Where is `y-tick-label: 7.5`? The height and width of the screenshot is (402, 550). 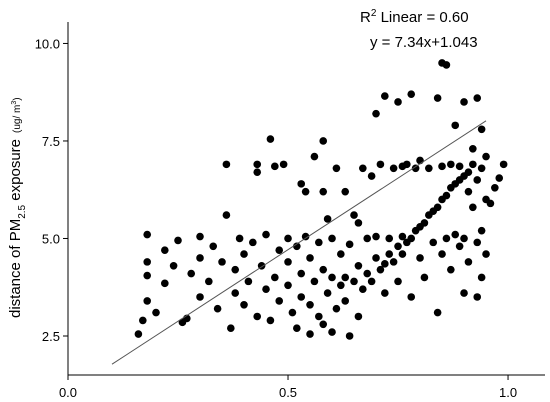 y-tick-label: 7.5 is located at coordinates (51, 141).